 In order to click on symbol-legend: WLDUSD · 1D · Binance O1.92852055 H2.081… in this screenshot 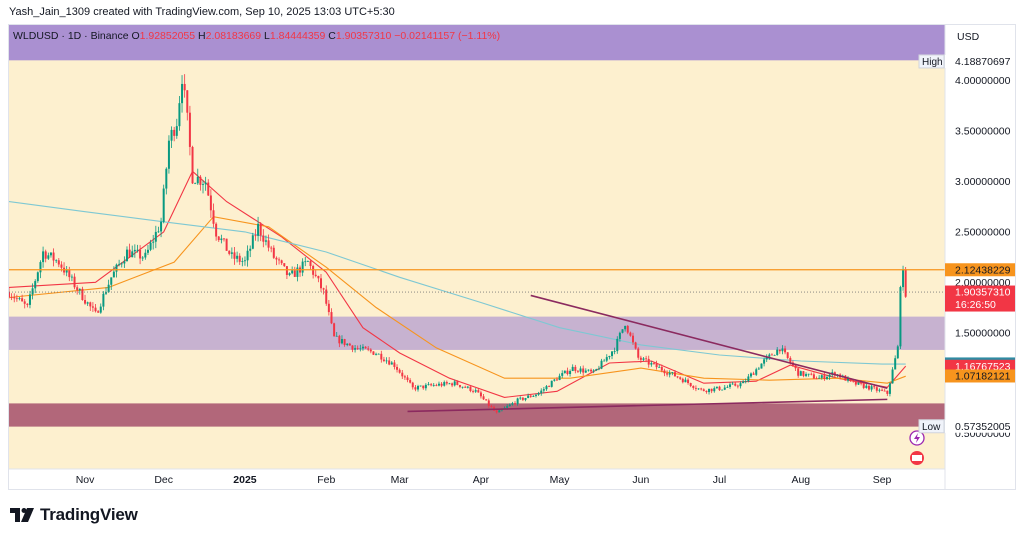, I will do `click(256, 36)`.